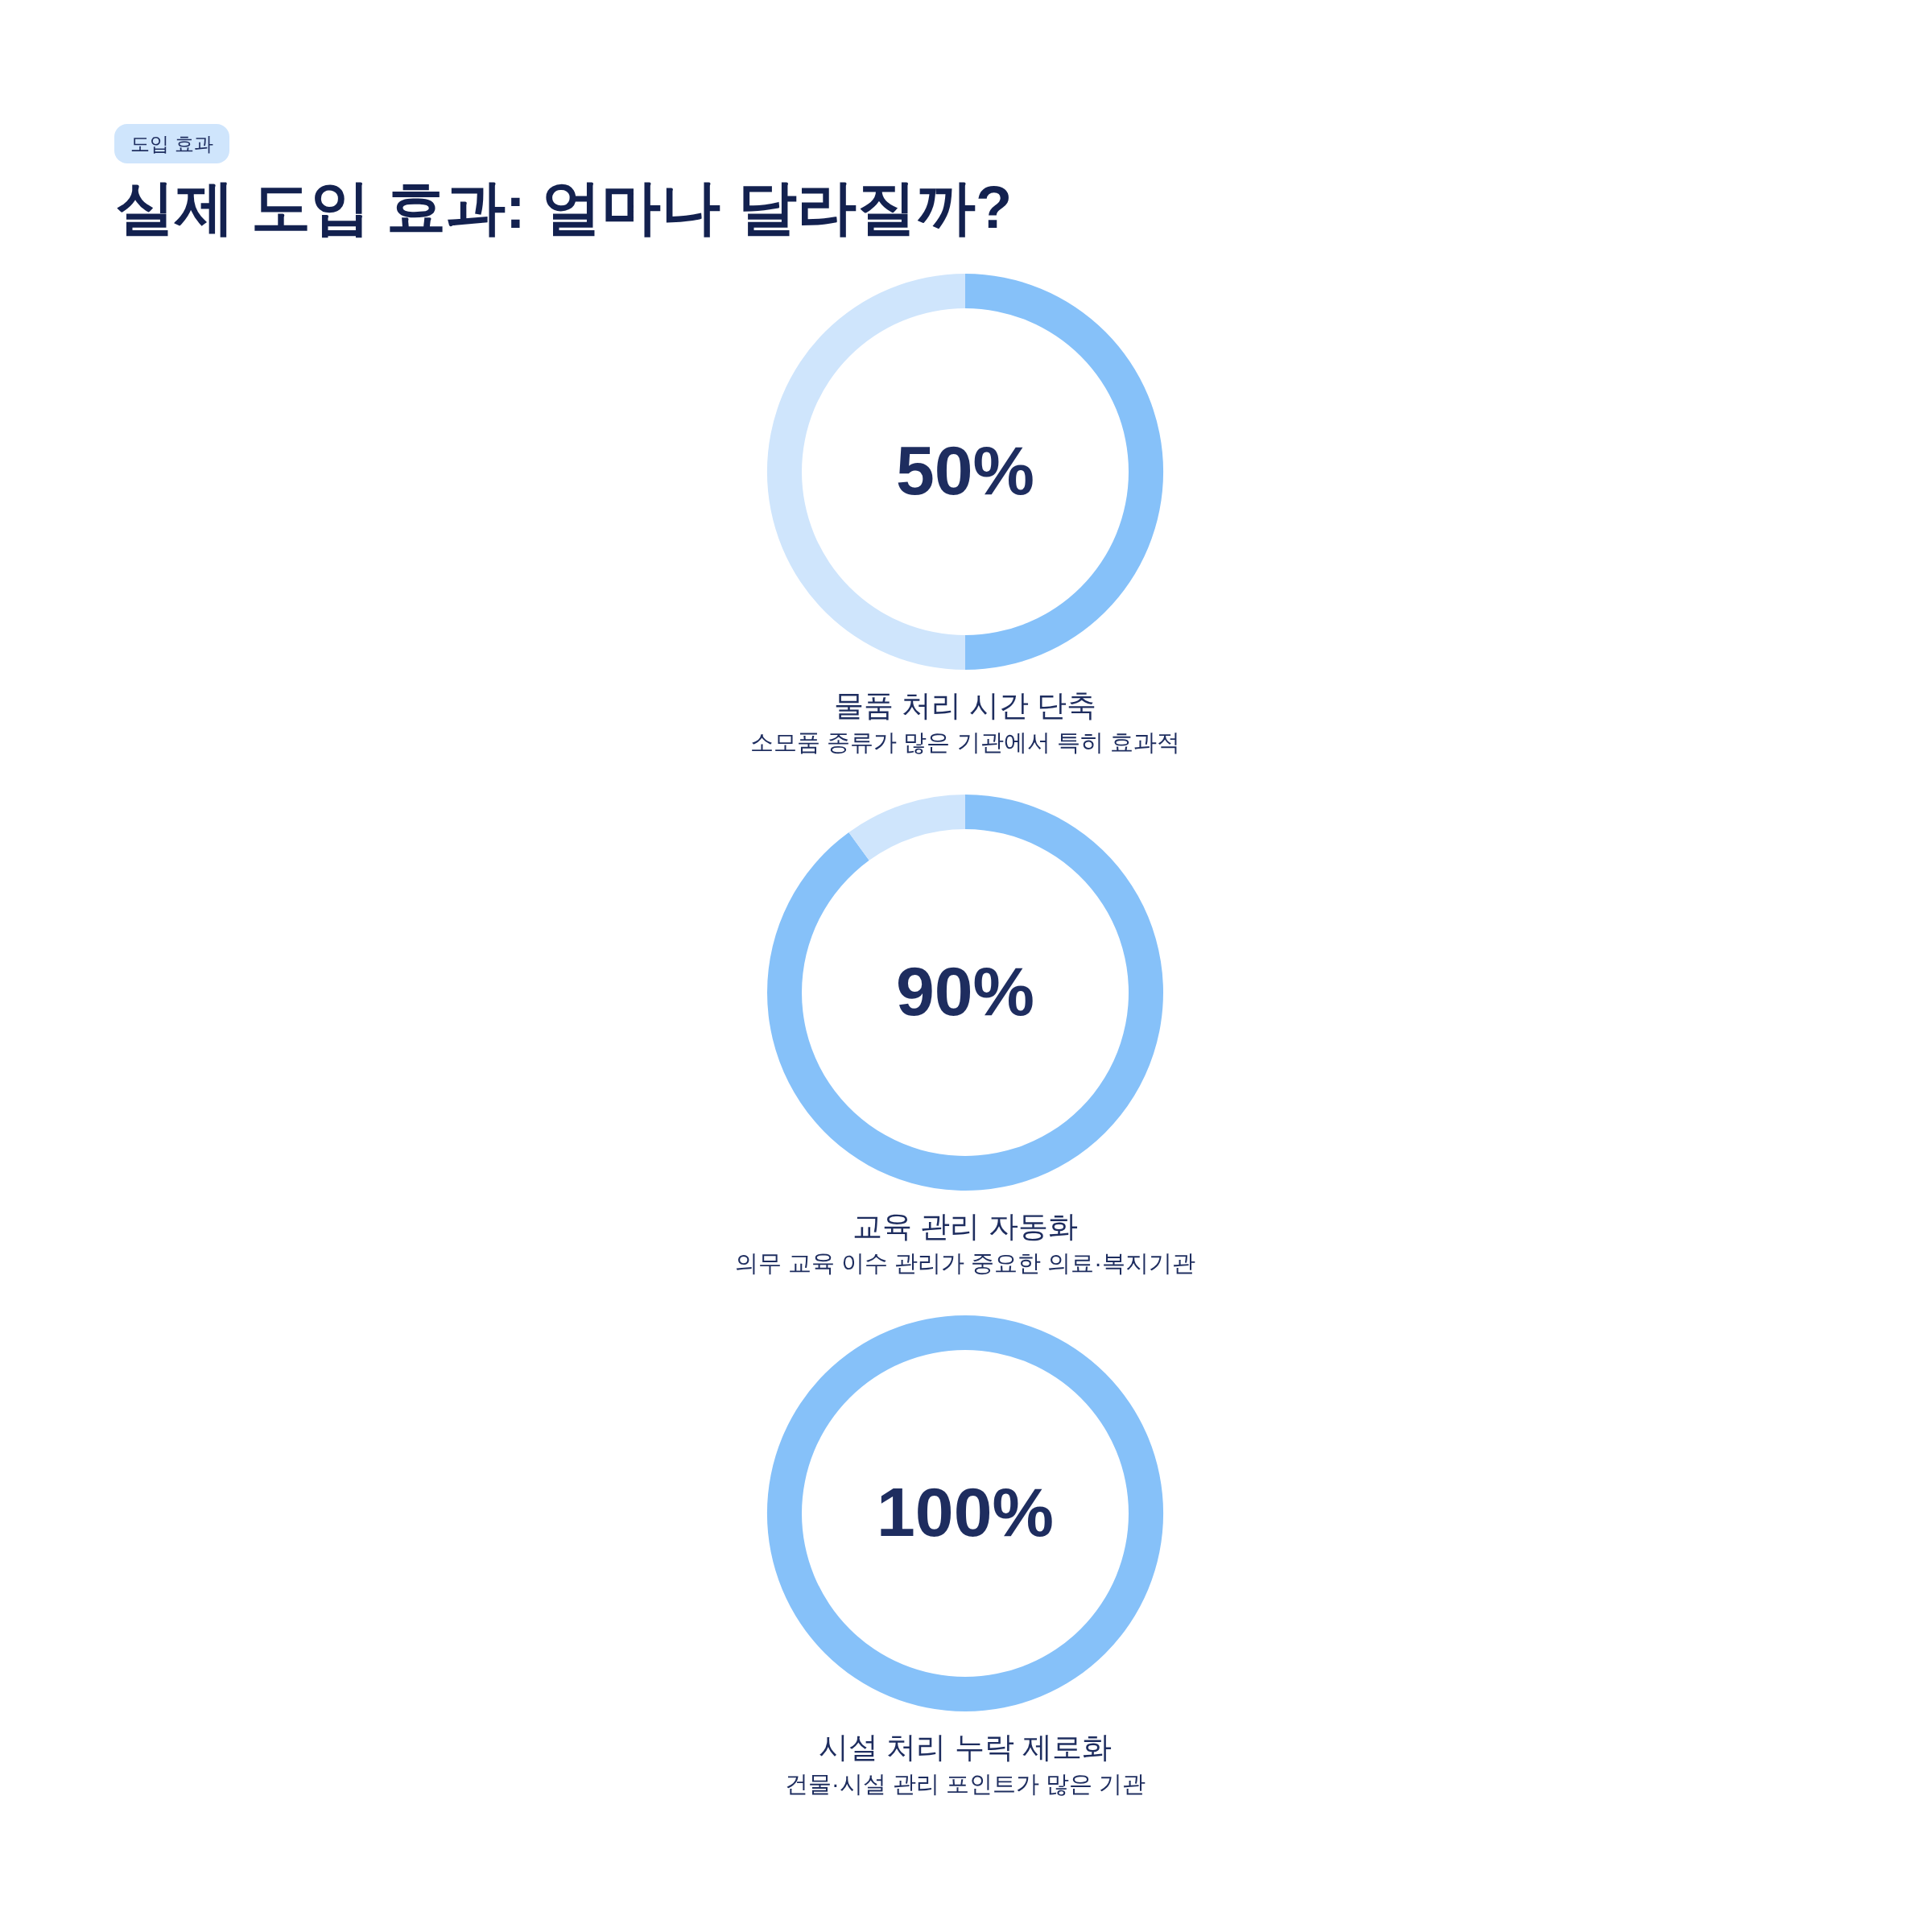 The height and width of the screenshot is (1932, 1932). Describe the element at coordinates (965, 470) in the screenshot. I see `data-label: 50%` at that location.